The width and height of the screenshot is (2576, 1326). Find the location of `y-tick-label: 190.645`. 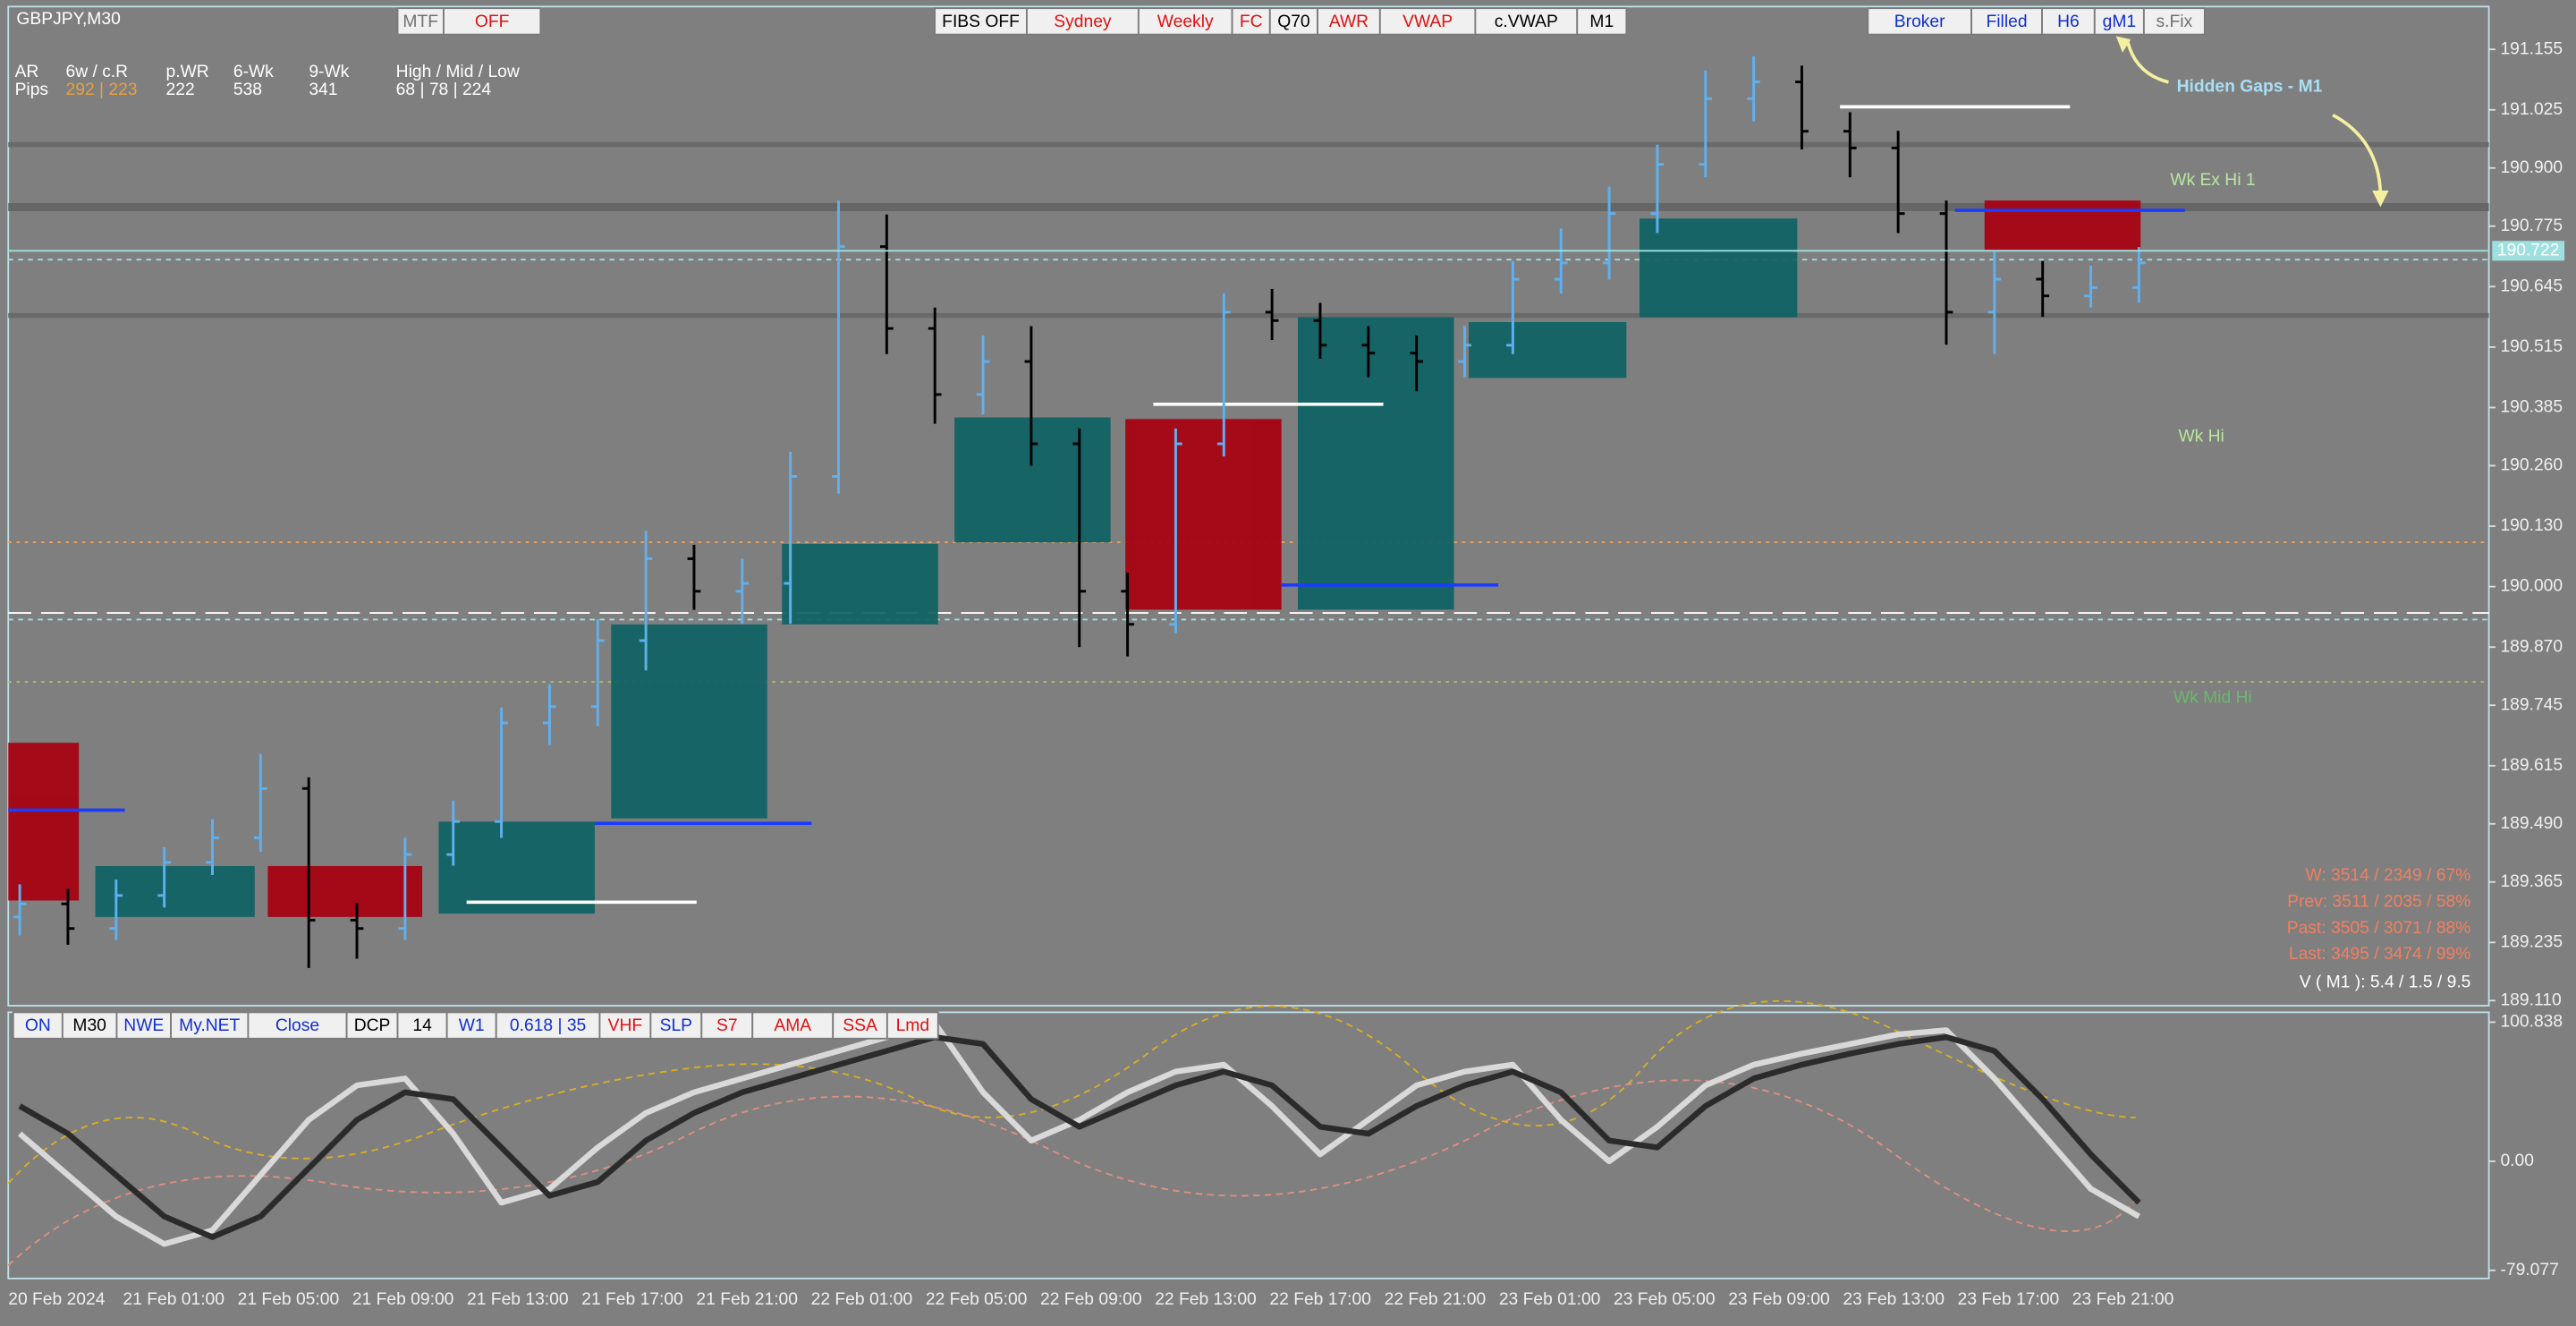

y-tick-label: 190.645 is located at coordinates (2531, 286).